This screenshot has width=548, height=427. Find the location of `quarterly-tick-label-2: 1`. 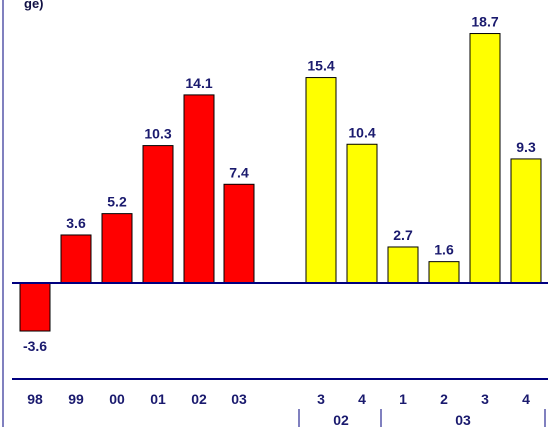

quarterly-tick-label-2: 1 is located at coordinates (403, 399).